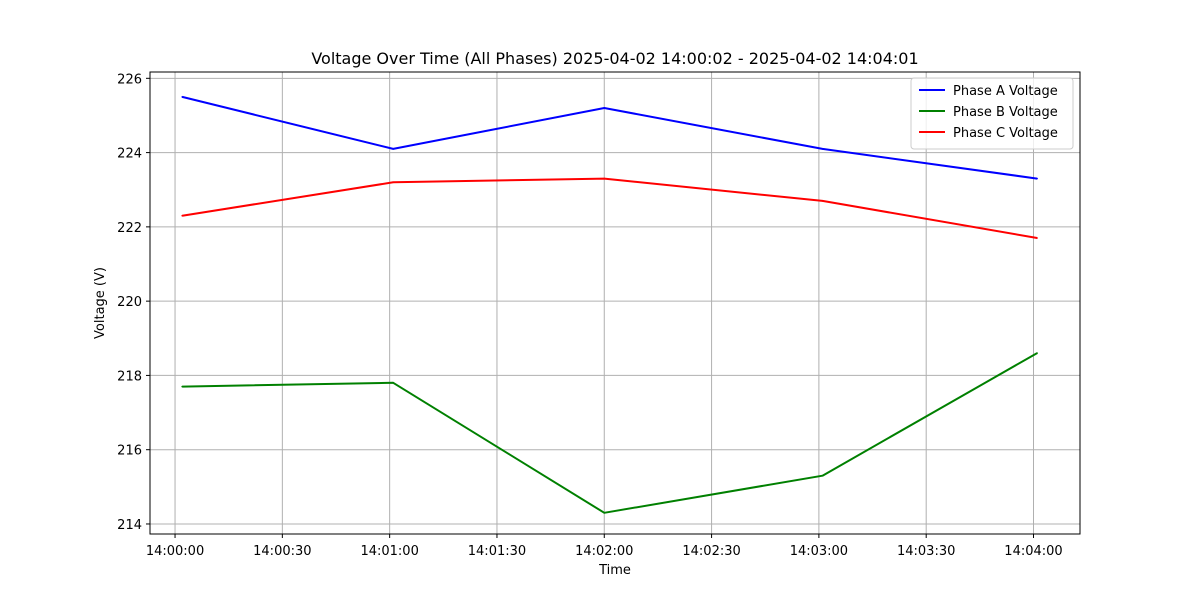 This screenshot has width=1200, height=600. What do you see at coordinates (926, 551) in the screenshot?
I see `x-tick-label: 14:03:30` at bounding box center [926, 551].